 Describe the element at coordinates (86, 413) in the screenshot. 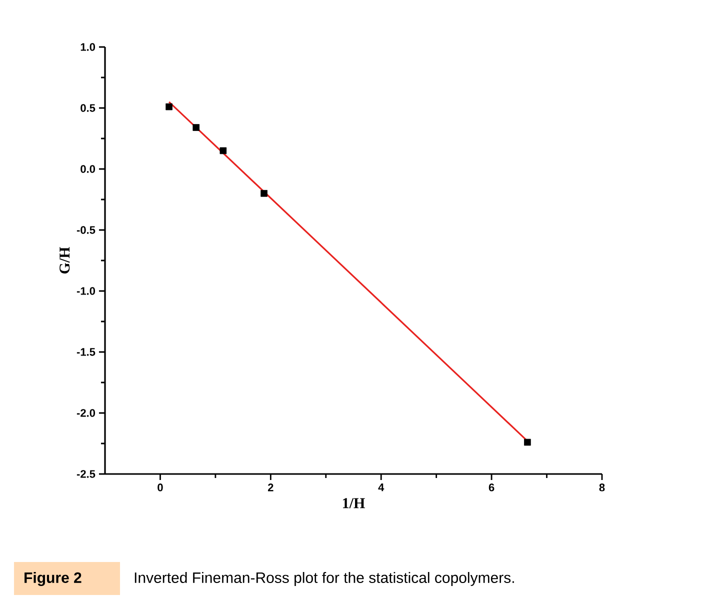

I see `y-tick-label: -2.0` at that location.